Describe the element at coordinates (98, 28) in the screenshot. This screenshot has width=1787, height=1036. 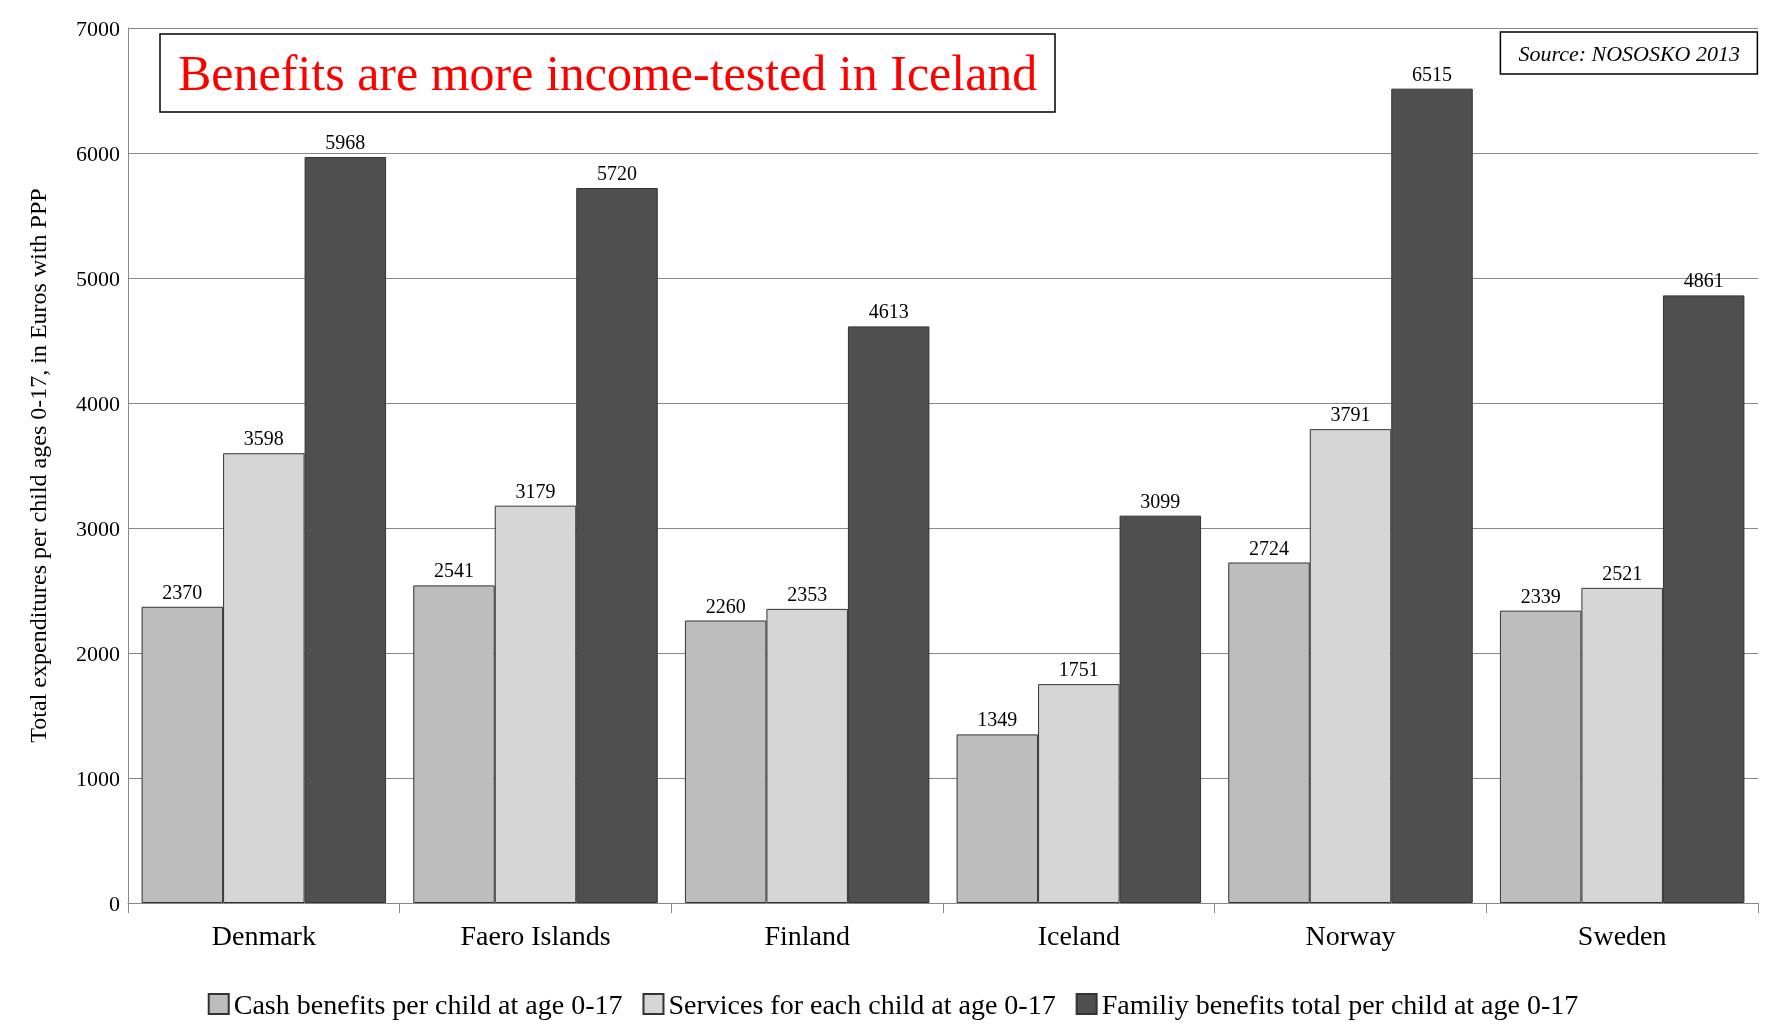
I see `y-tick-label: 7000` at that location.